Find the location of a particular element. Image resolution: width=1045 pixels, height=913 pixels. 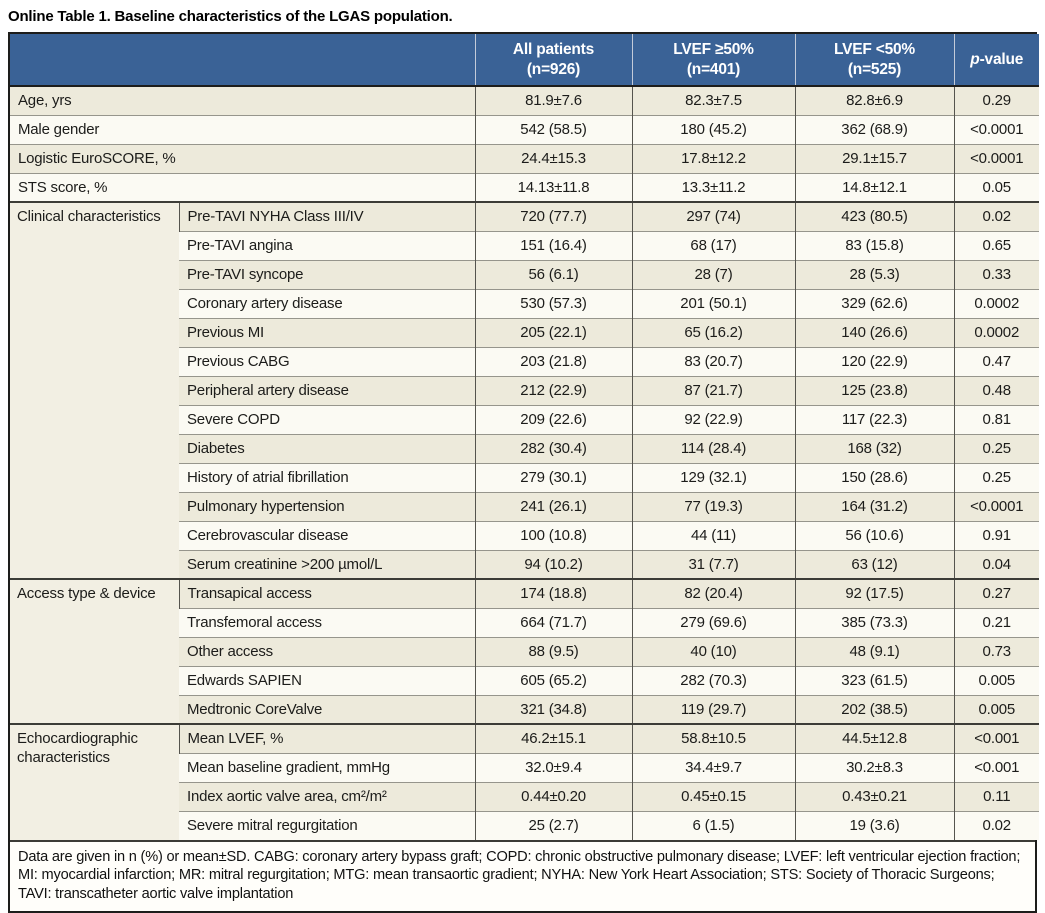

cell-value: 201 (50.1) is located at coordinates (713, 303).